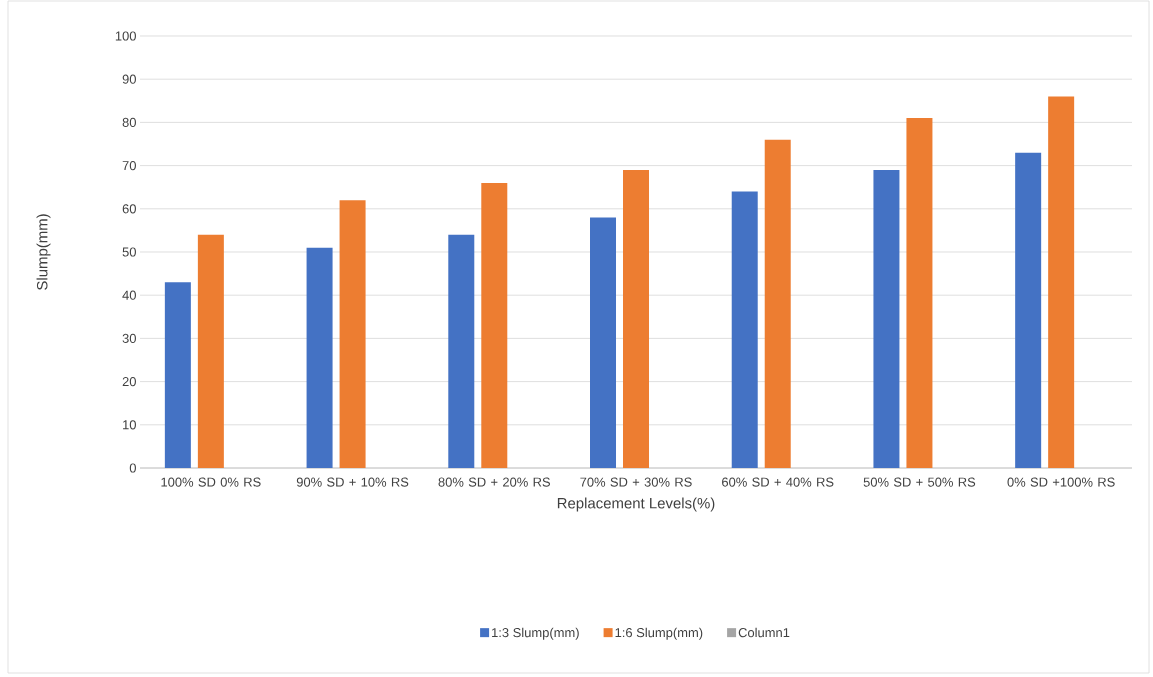 This screenshot has height=677, width=1153. I want to click on x-tick-label: 100% SD 0% RS, so click(211, 482).